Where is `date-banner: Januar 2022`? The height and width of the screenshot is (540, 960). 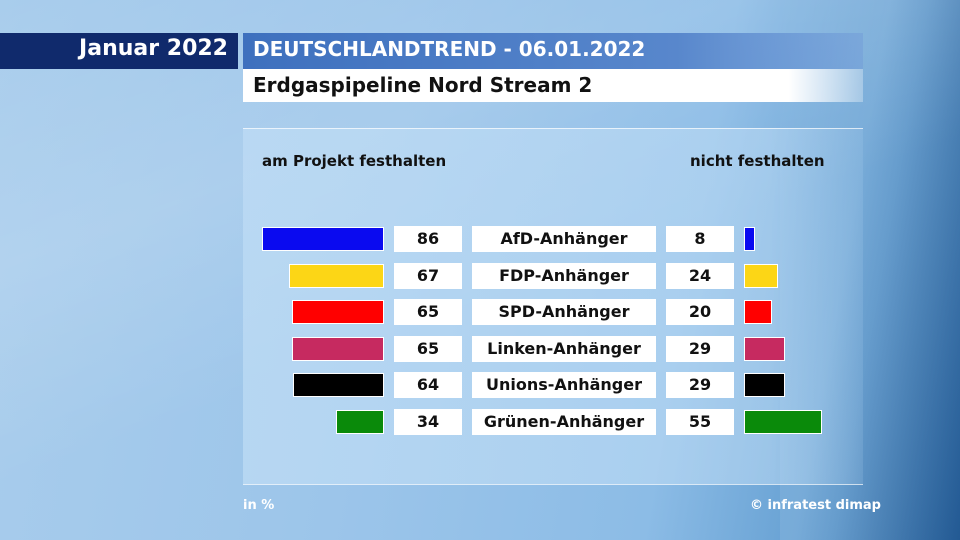 date-banner: Januar 2022 is located at coordinates (119, 51).